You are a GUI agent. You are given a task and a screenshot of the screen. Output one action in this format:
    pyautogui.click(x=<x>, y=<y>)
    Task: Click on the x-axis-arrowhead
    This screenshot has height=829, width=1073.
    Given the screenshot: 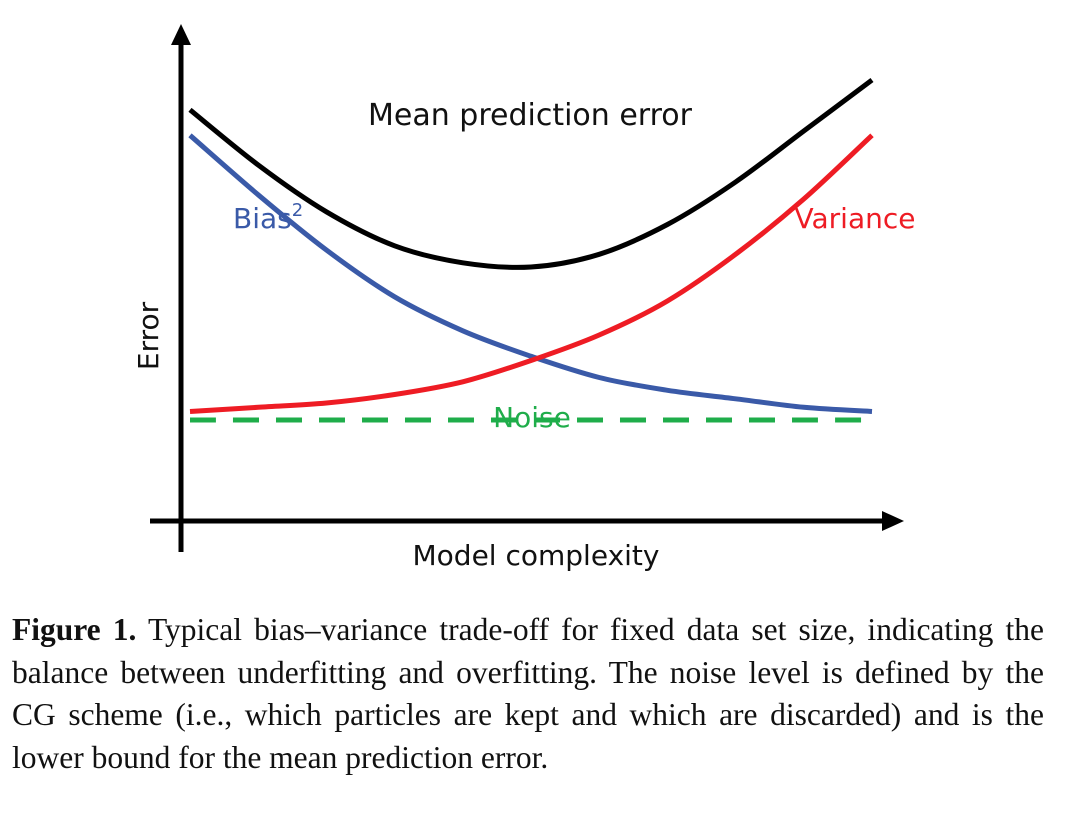 What is the action you would take?
    pyautogui.click(x=893, y=521)
    